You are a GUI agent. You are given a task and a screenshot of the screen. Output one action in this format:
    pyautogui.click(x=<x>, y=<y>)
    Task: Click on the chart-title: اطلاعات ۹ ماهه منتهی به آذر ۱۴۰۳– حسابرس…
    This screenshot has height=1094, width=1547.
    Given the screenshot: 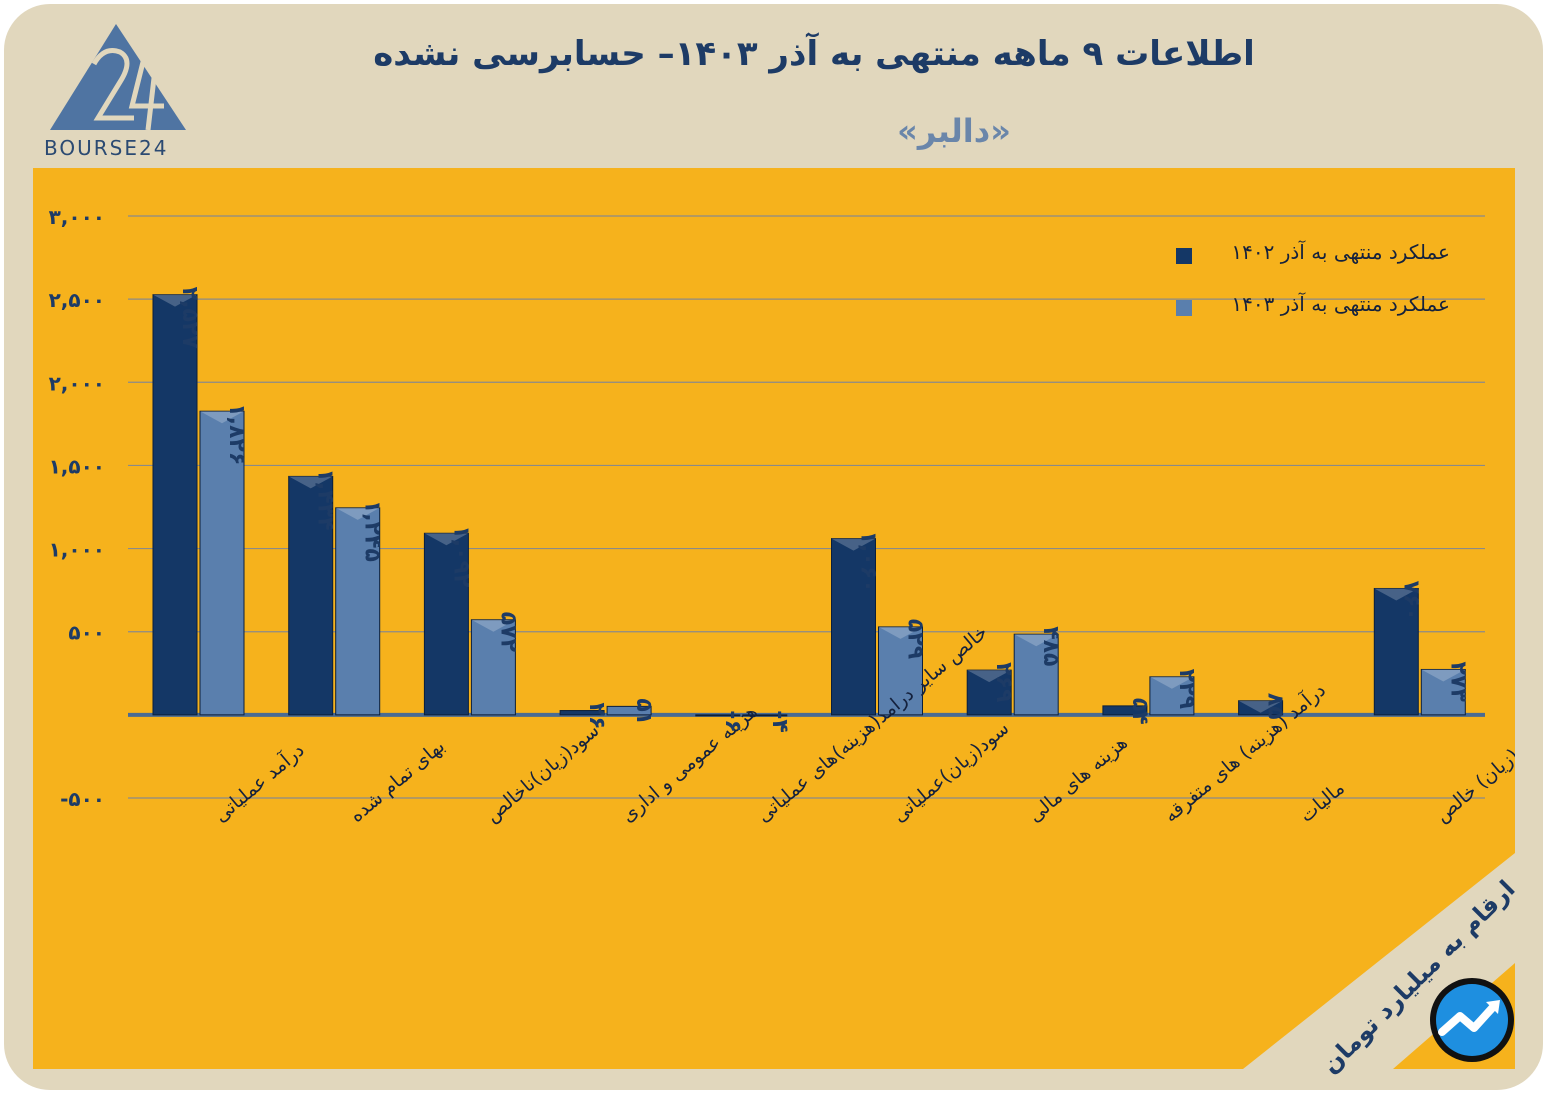 What is the action you would take?
    pyautogui.click(x=814, y=54)
    